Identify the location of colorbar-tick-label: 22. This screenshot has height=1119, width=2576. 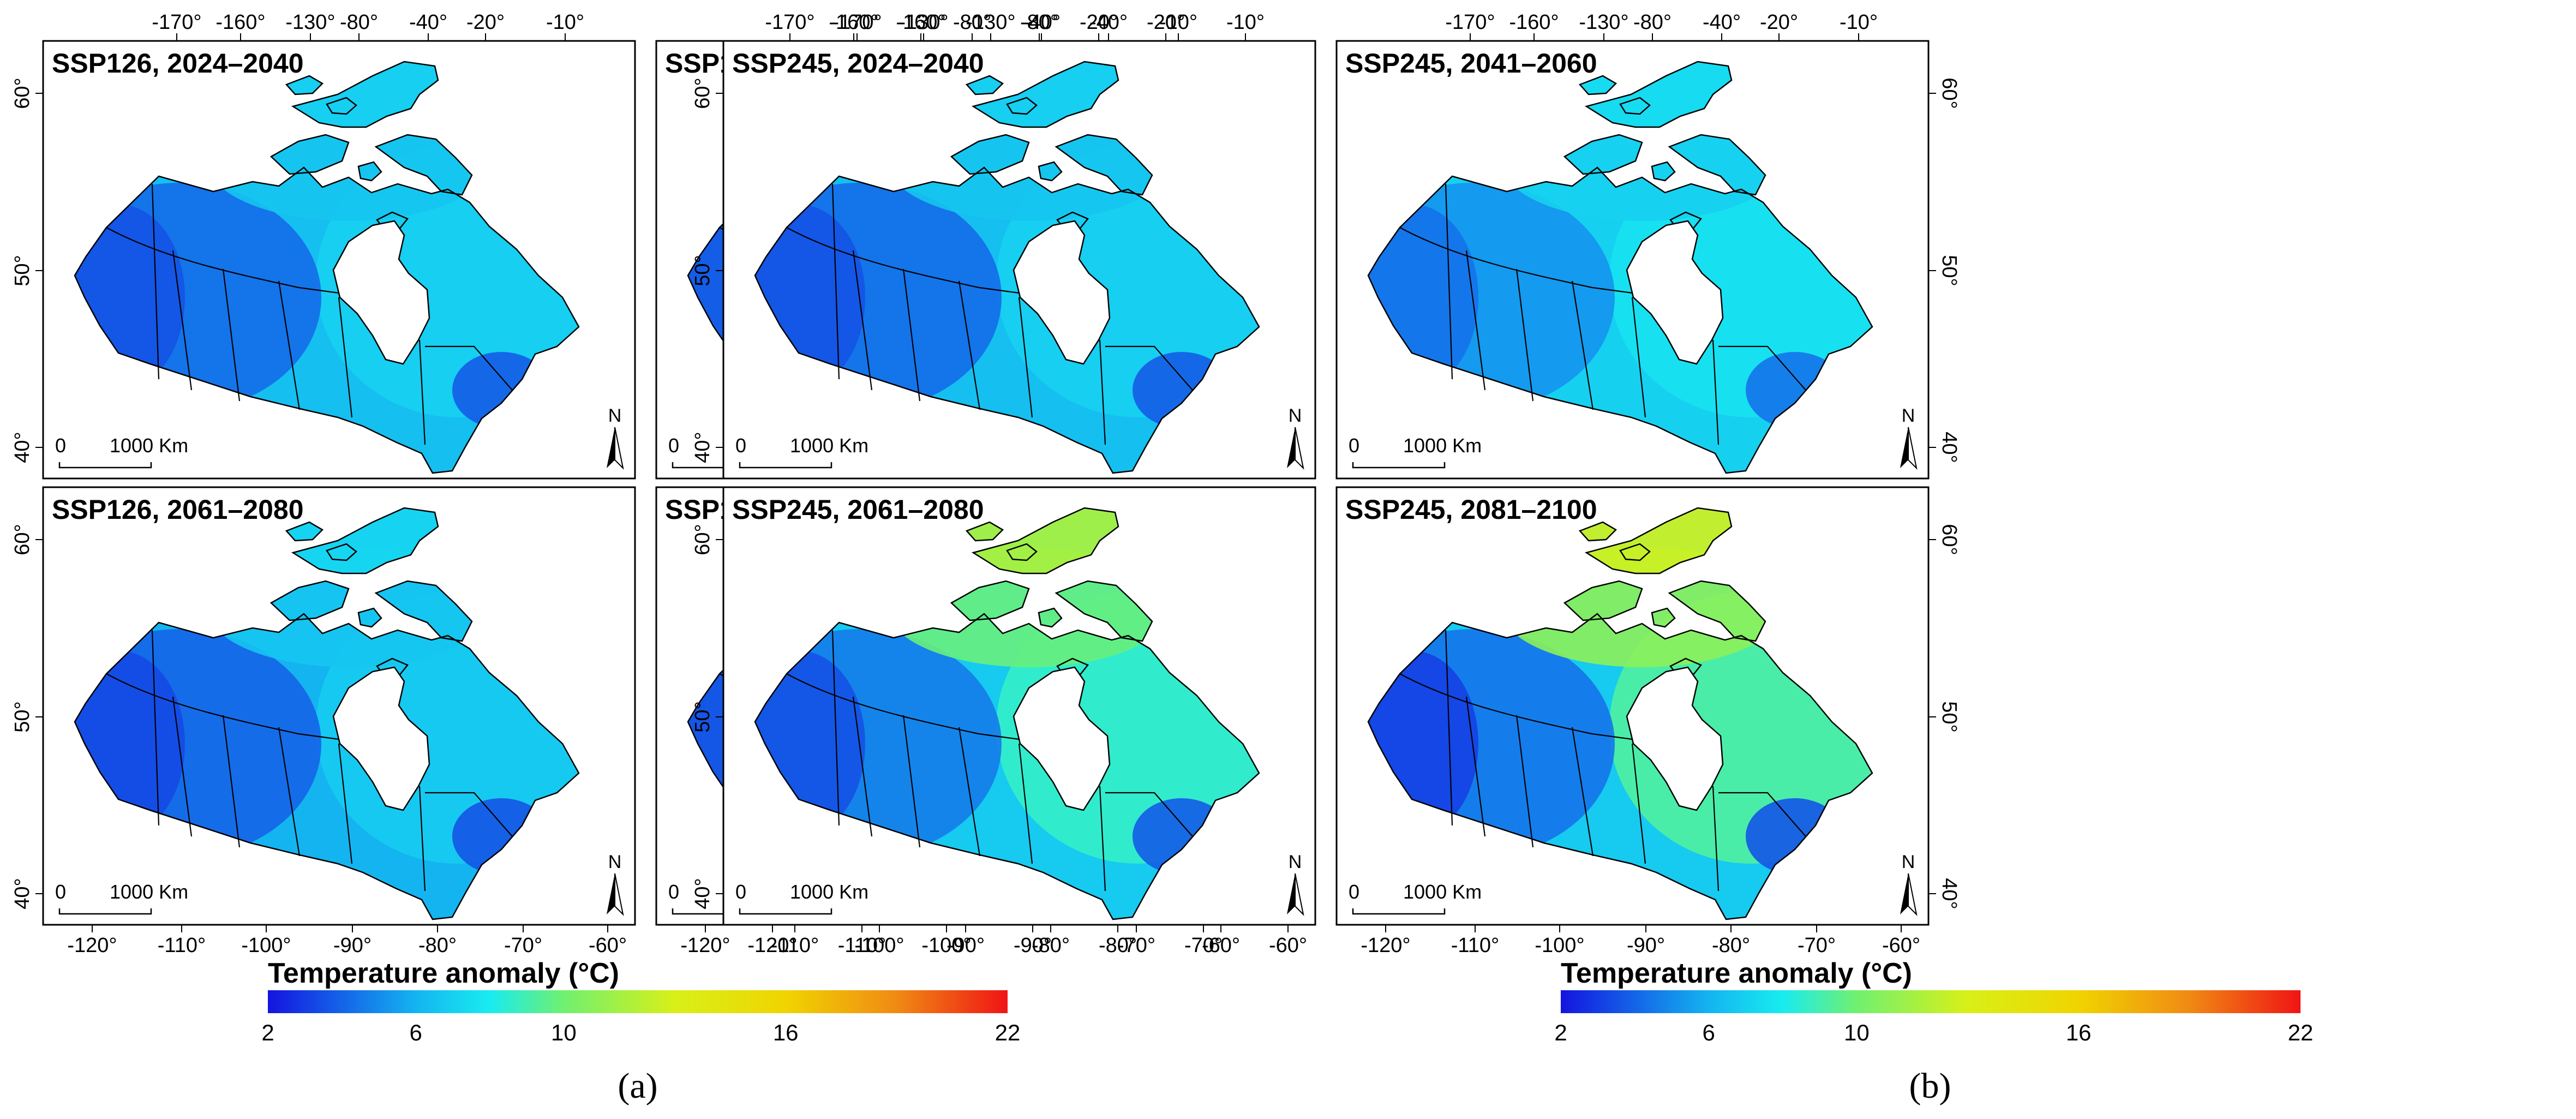
(1008, 1032).